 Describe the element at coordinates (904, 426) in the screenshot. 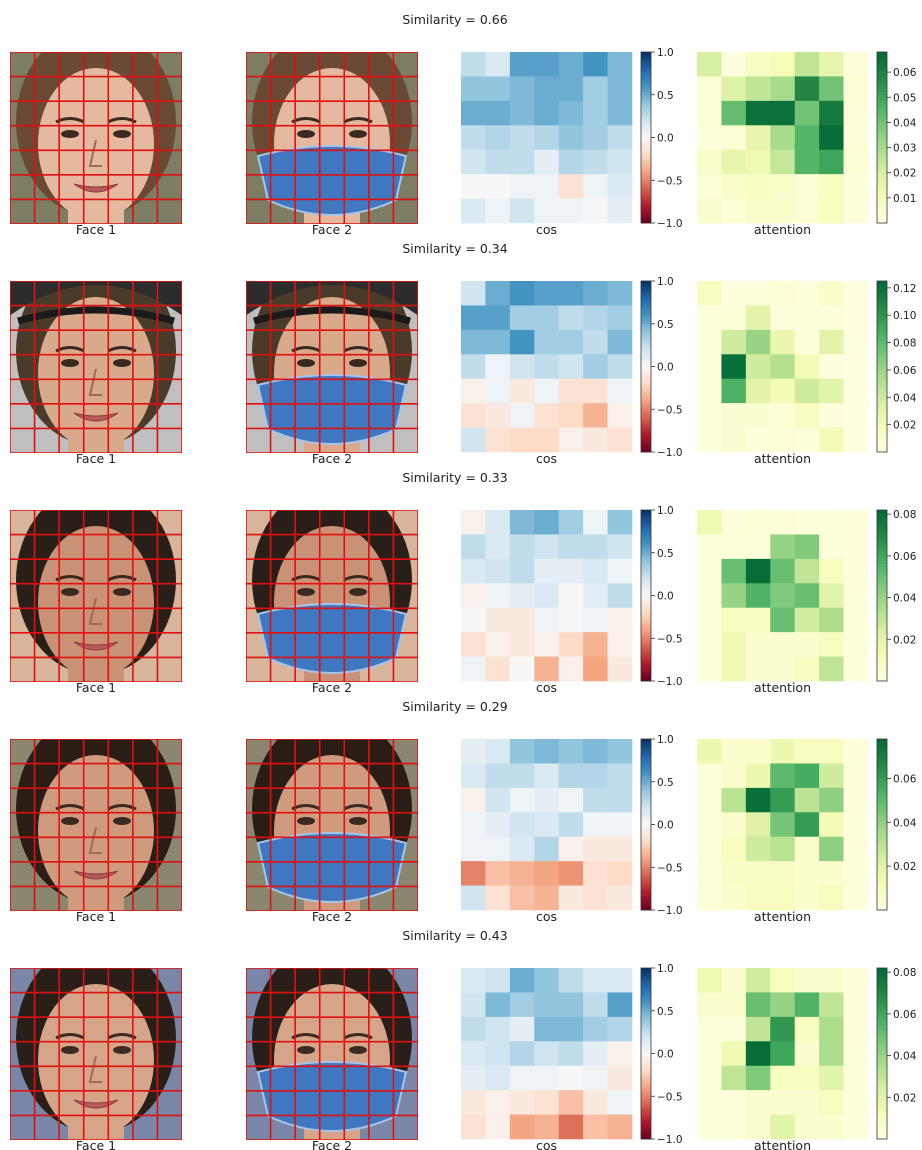

I see `attention-colorbar-tick: 0.02` at that location.